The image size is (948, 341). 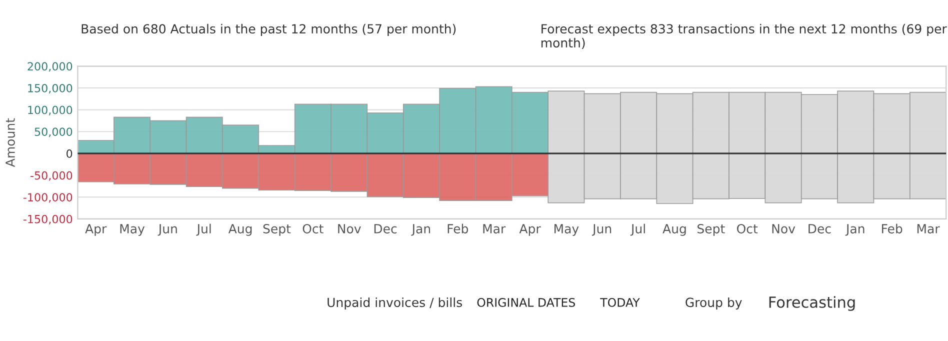 What do you see at coordinates (812, 303) in the screenshot?
I see `text: Forecasting` at bounding box center [812, 303].